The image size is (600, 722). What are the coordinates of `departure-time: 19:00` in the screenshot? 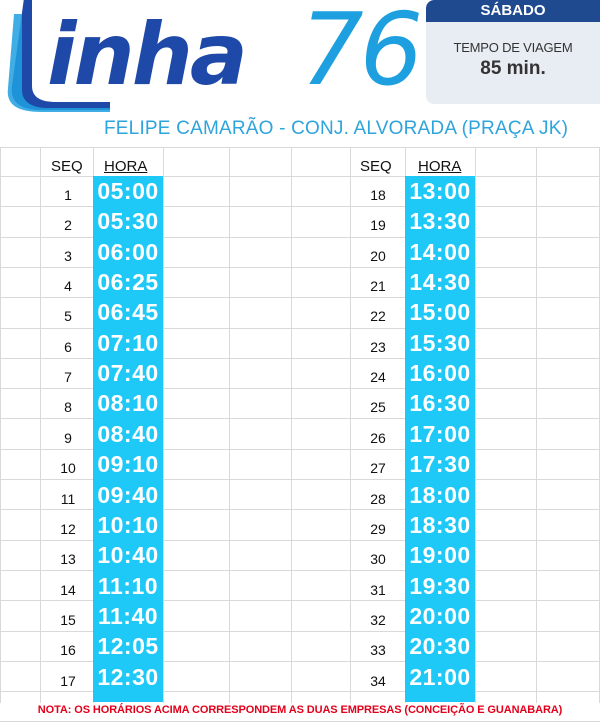 It's located at (440, 555).